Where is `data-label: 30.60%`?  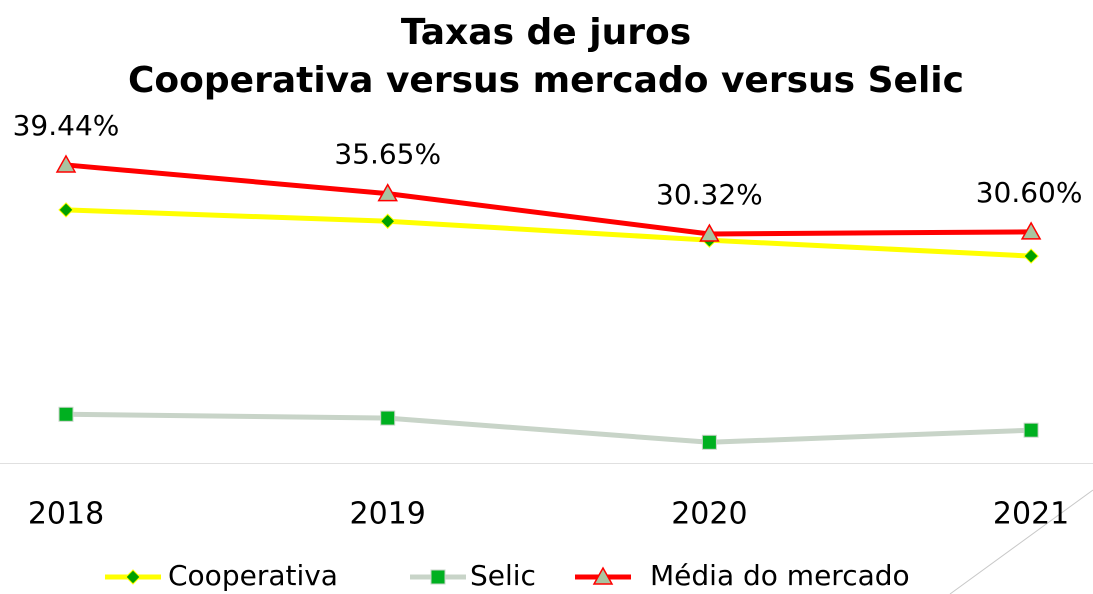
data-label: 30.60% is located at coordinates (1029, 192).